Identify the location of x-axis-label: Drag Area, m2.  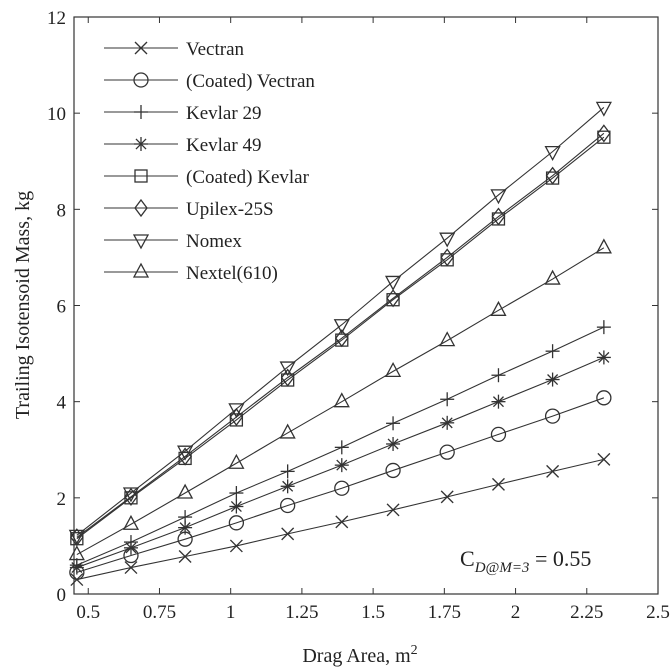
(359, 655).